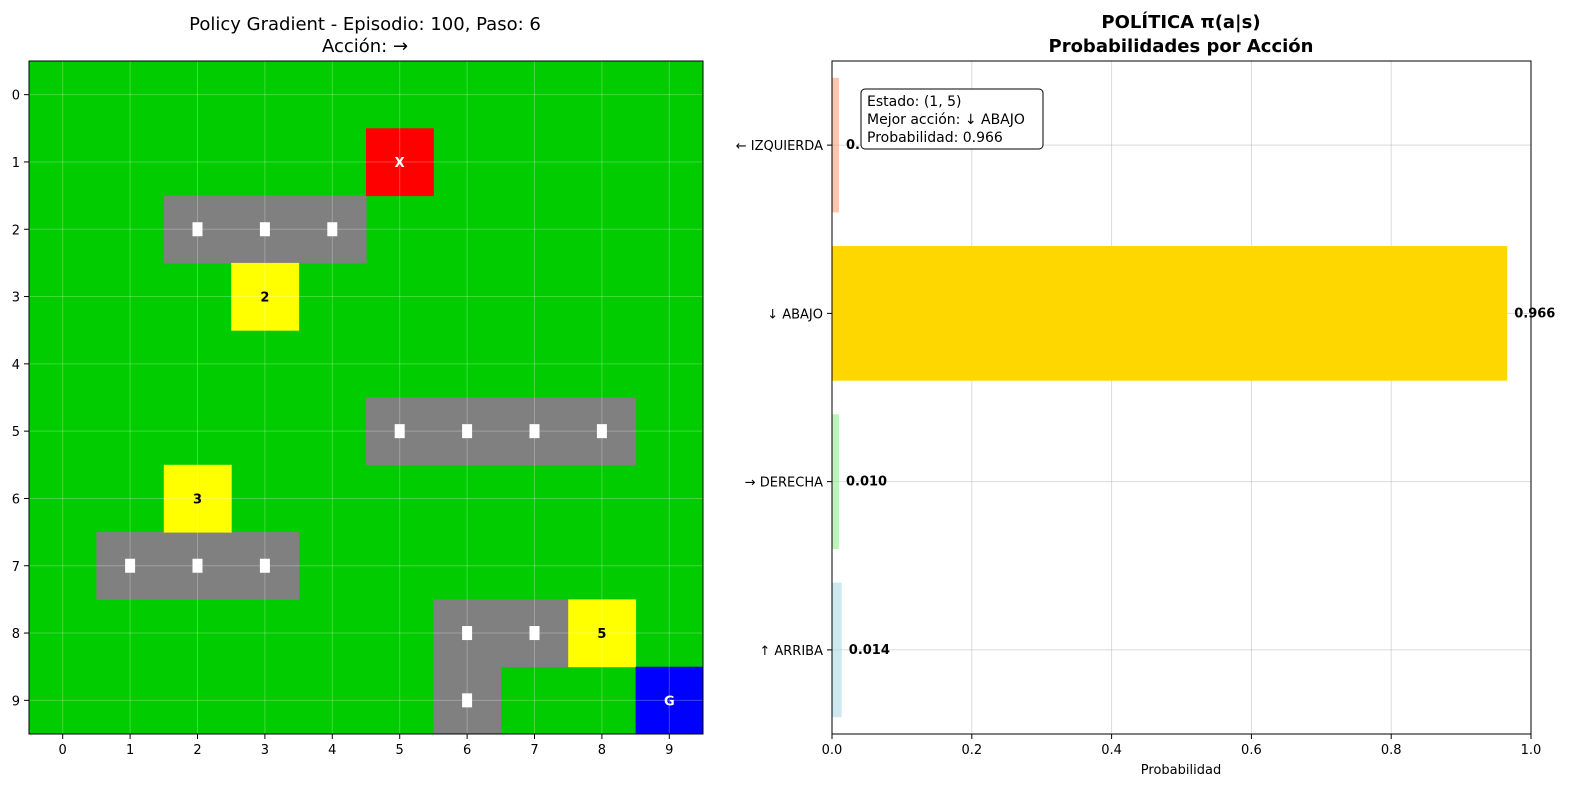  What do you see at coordinates (1181, 46) in the screenshot?
I see `policy-subtitle: Probabilidades por Acción` at bounding box center [1181, 46].